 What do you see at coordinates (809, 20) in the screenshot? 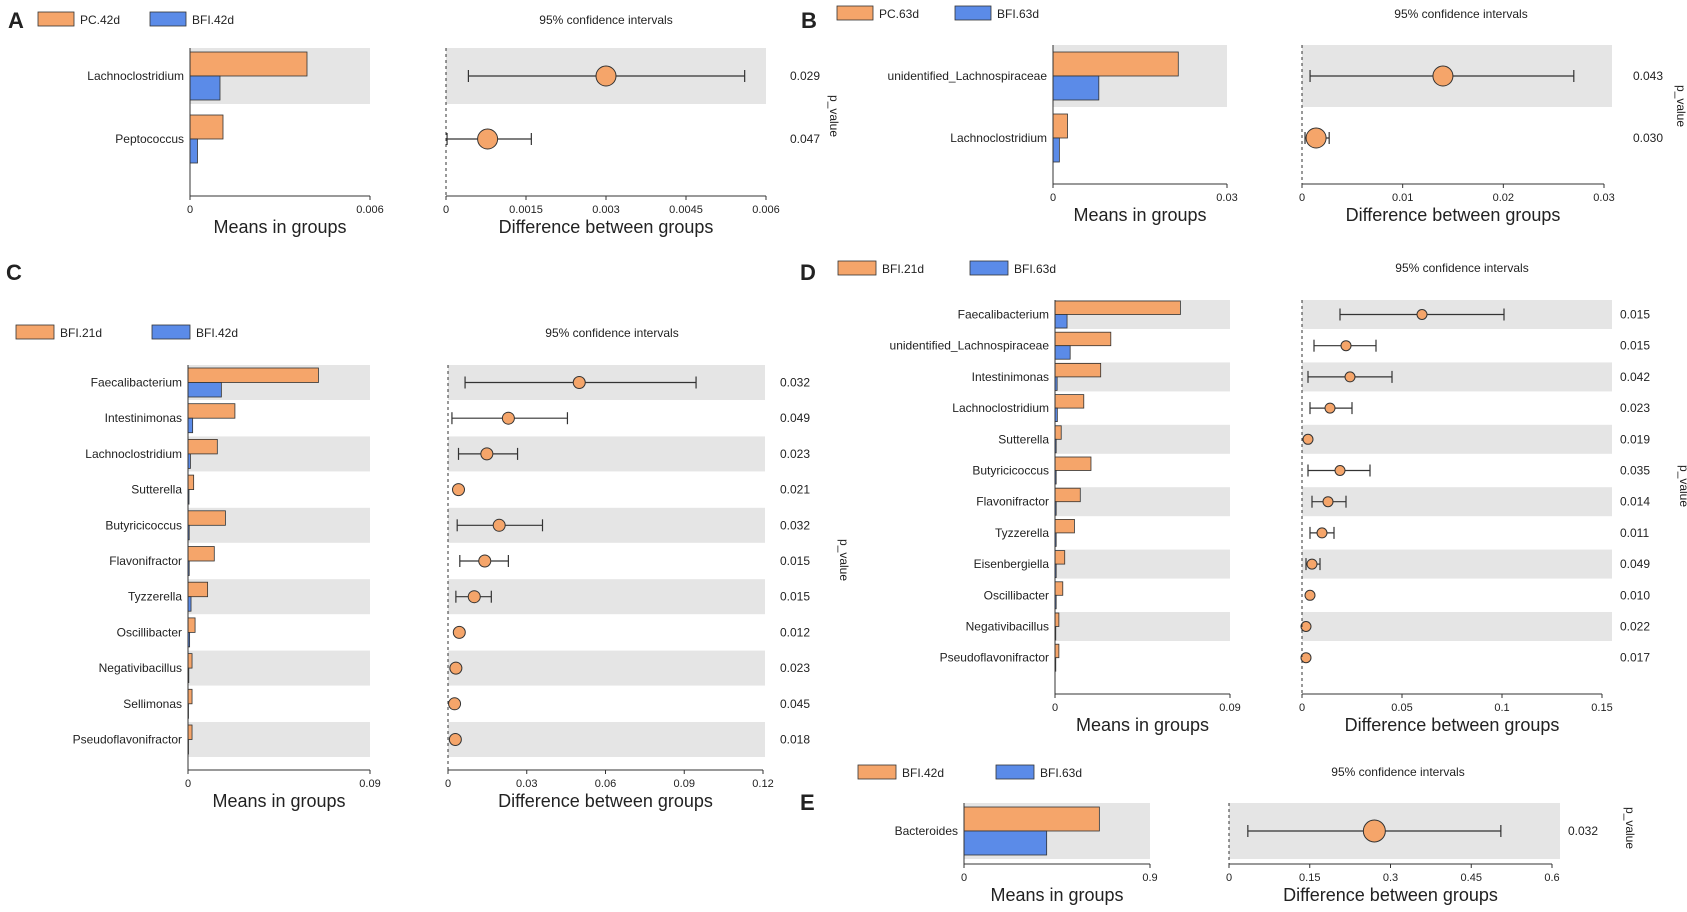
I see `panel-letter-b: B` at bounding box center [809, 20].